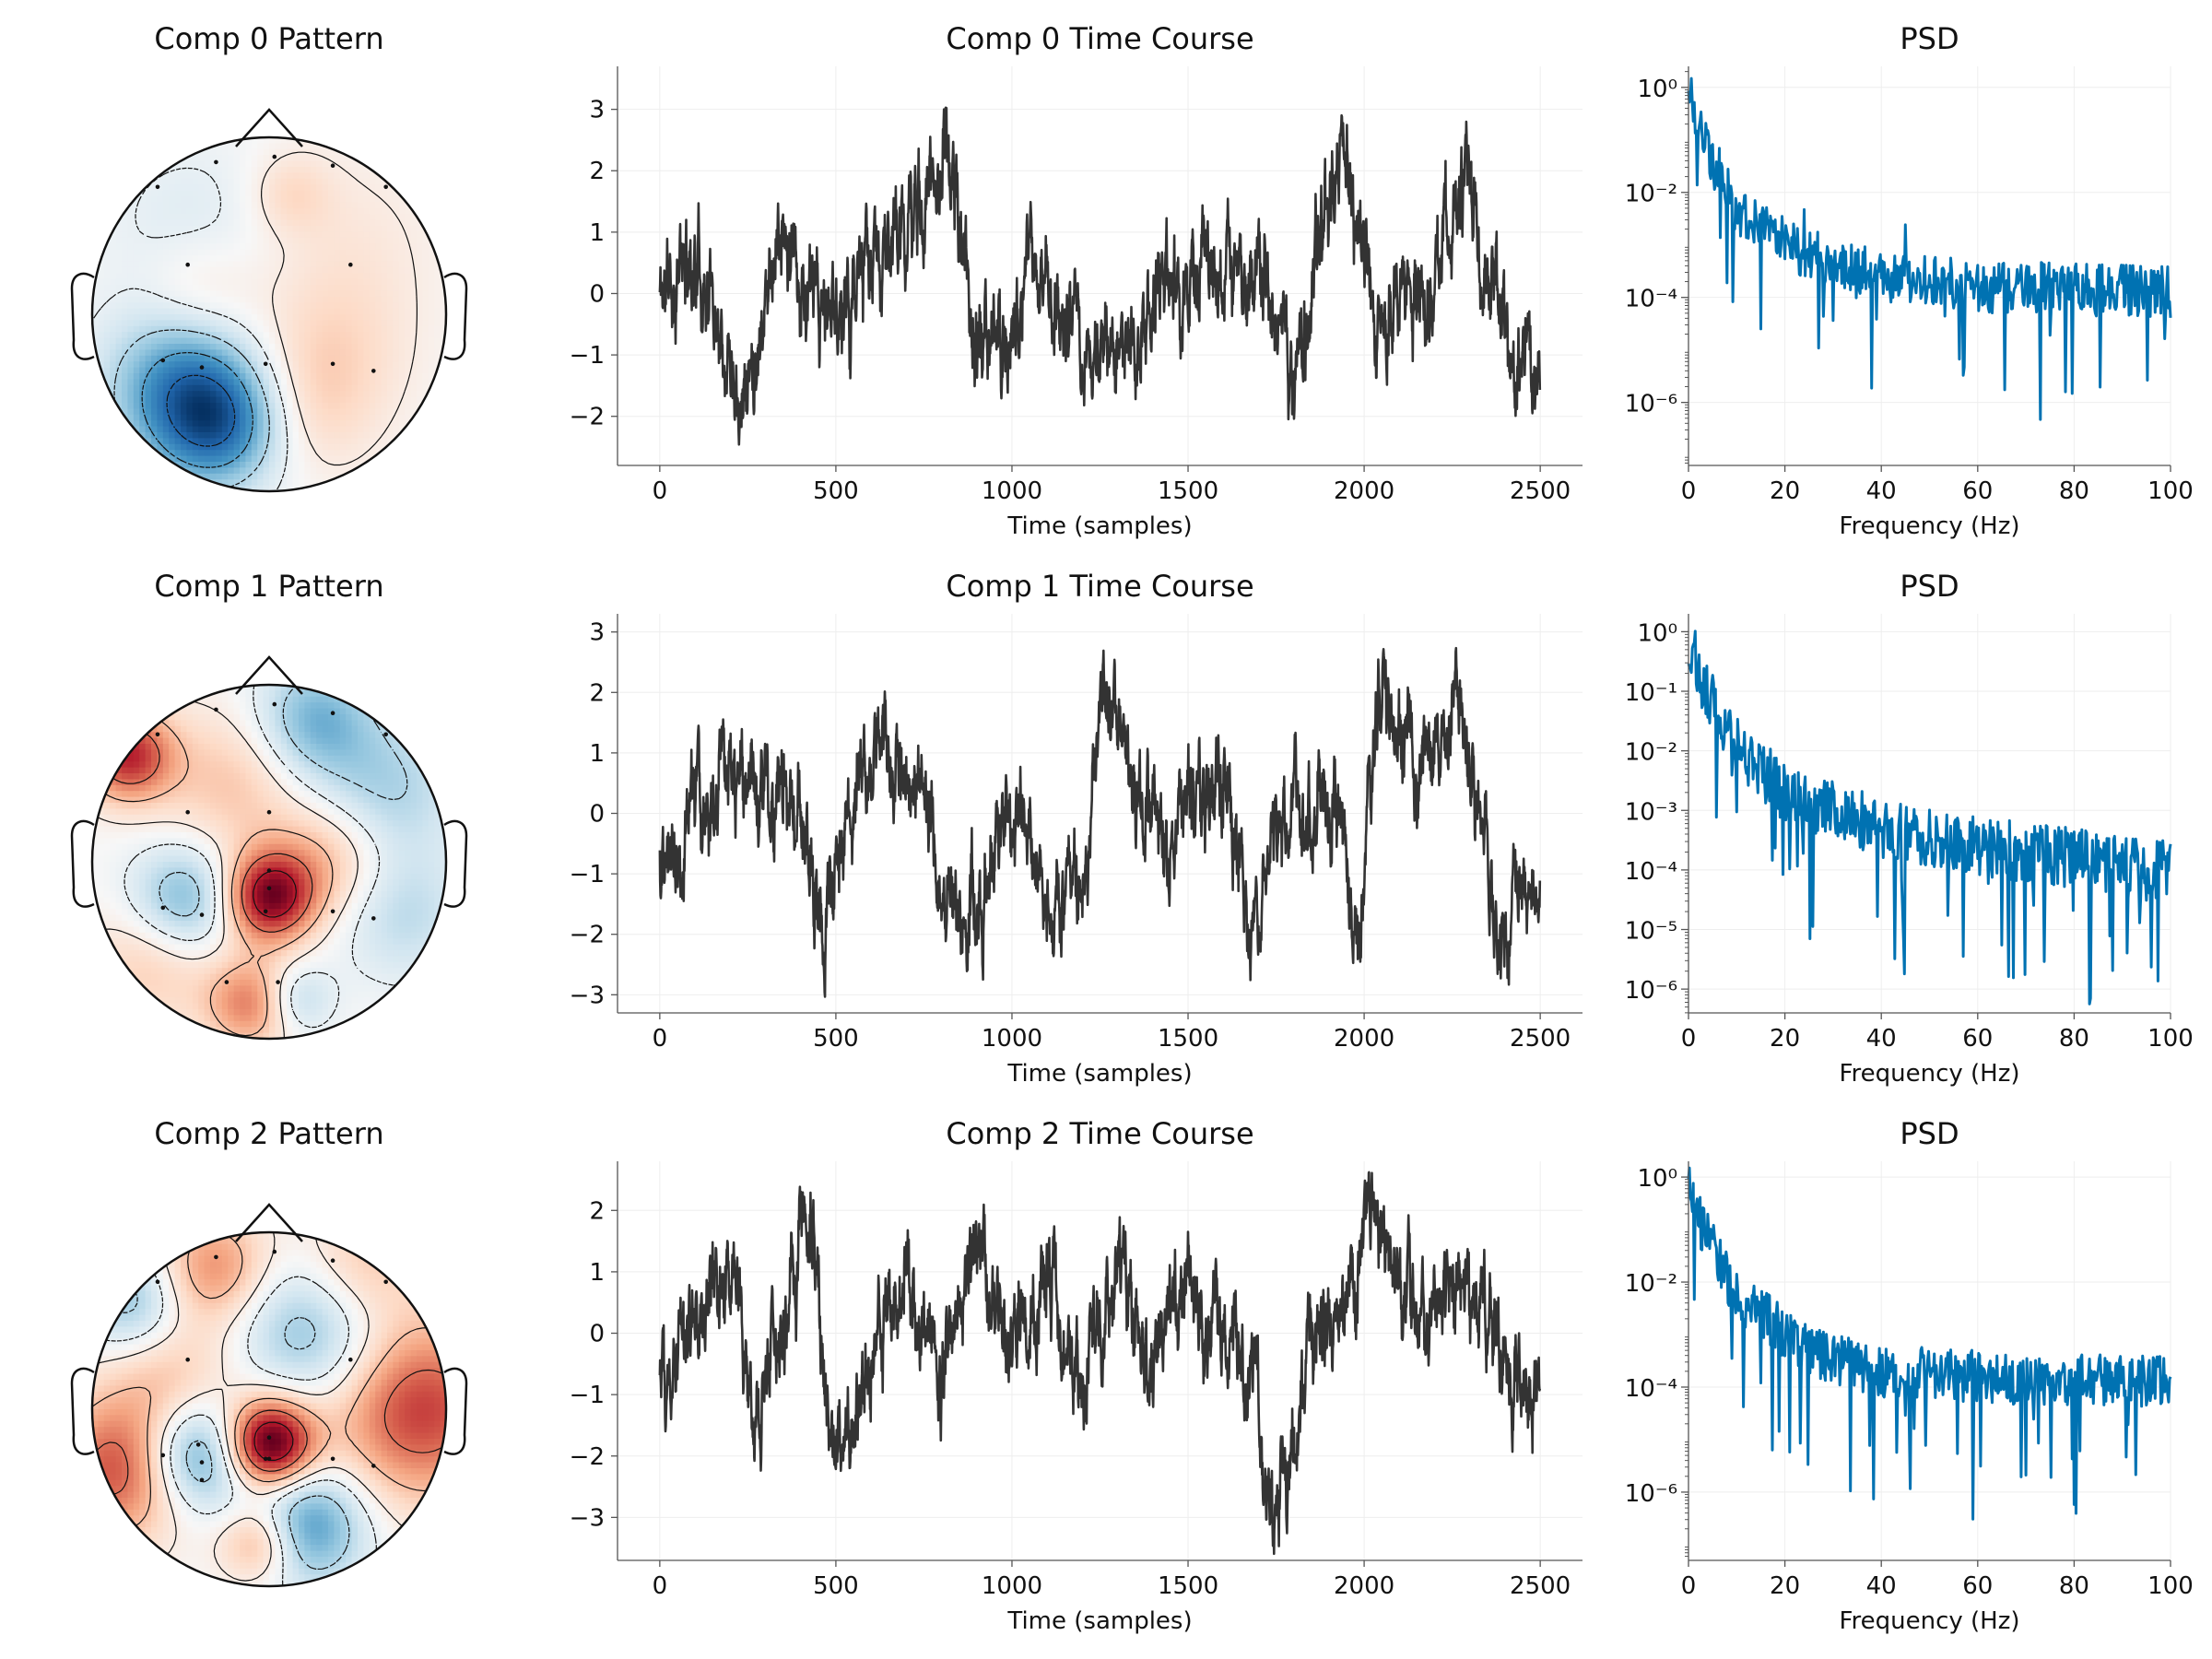 The width and height of the screenshot is (2212, 1659). What do you see at coordinates (1651, 812) in the screenshot?
I see `y-tick-label: 10⁻³` at bounding box center [1651, 812].